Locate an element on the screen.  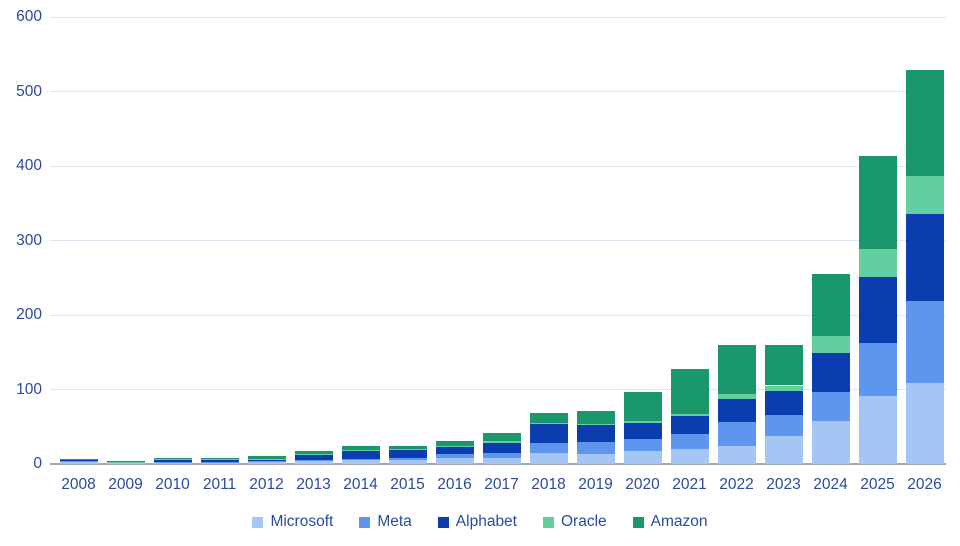
bar-segment-oracle-2016 is located at coordinates (454, 446).